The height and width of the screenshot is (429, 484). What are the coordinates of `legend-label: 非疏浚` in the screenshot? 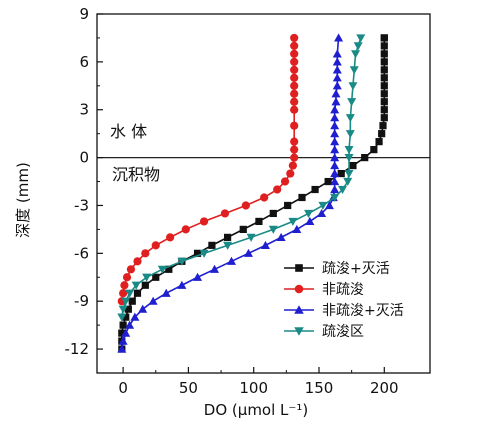 It's located at (343, 290).